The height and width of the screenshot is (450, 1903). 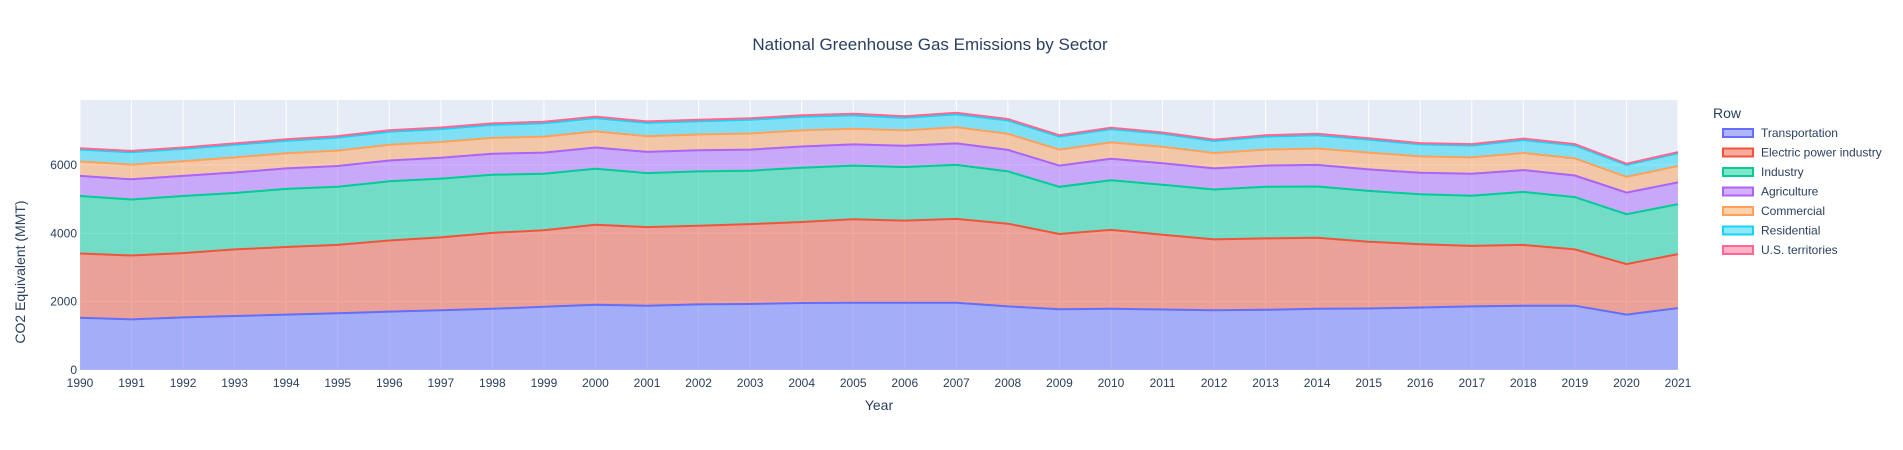 I want to click on legend-item: Transportation, so click(x=1780, y=133).